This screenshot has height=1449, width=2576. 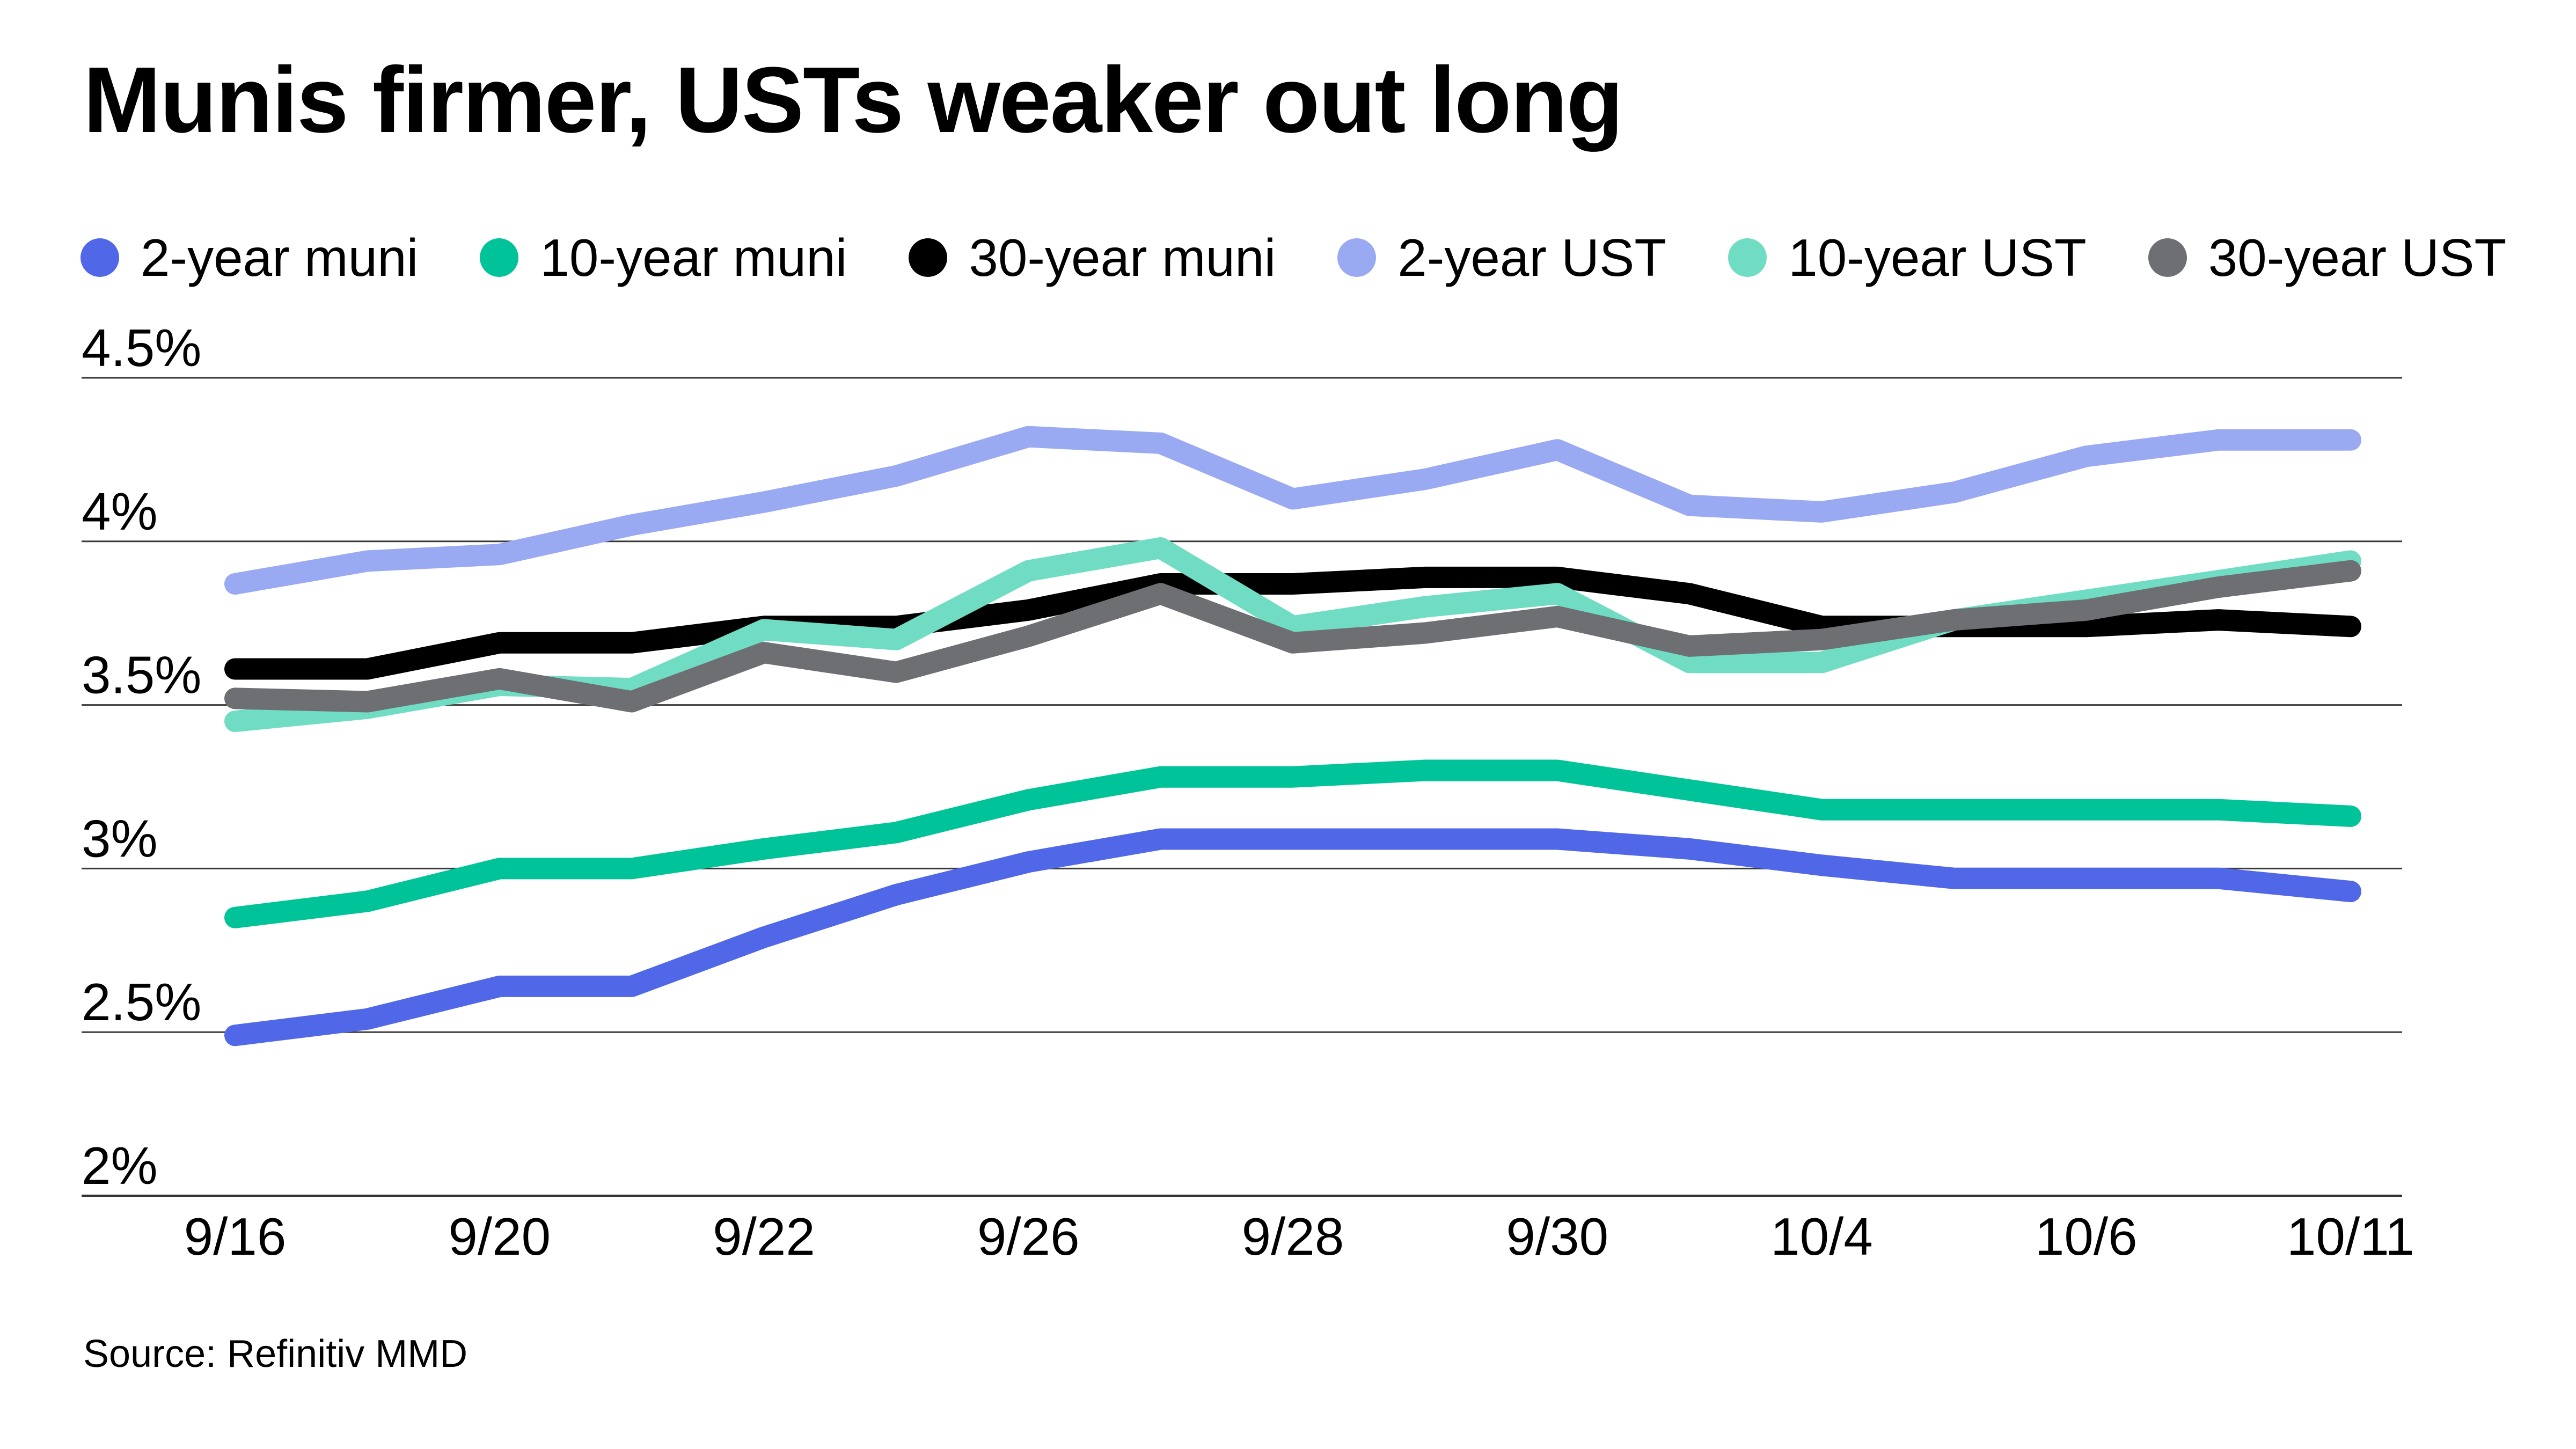 What do you see at coordinates (853, 99) in the screenshot?
I see `chart-title: Munis firmer, USTs weaker out long` at bounding box center [853, 99].